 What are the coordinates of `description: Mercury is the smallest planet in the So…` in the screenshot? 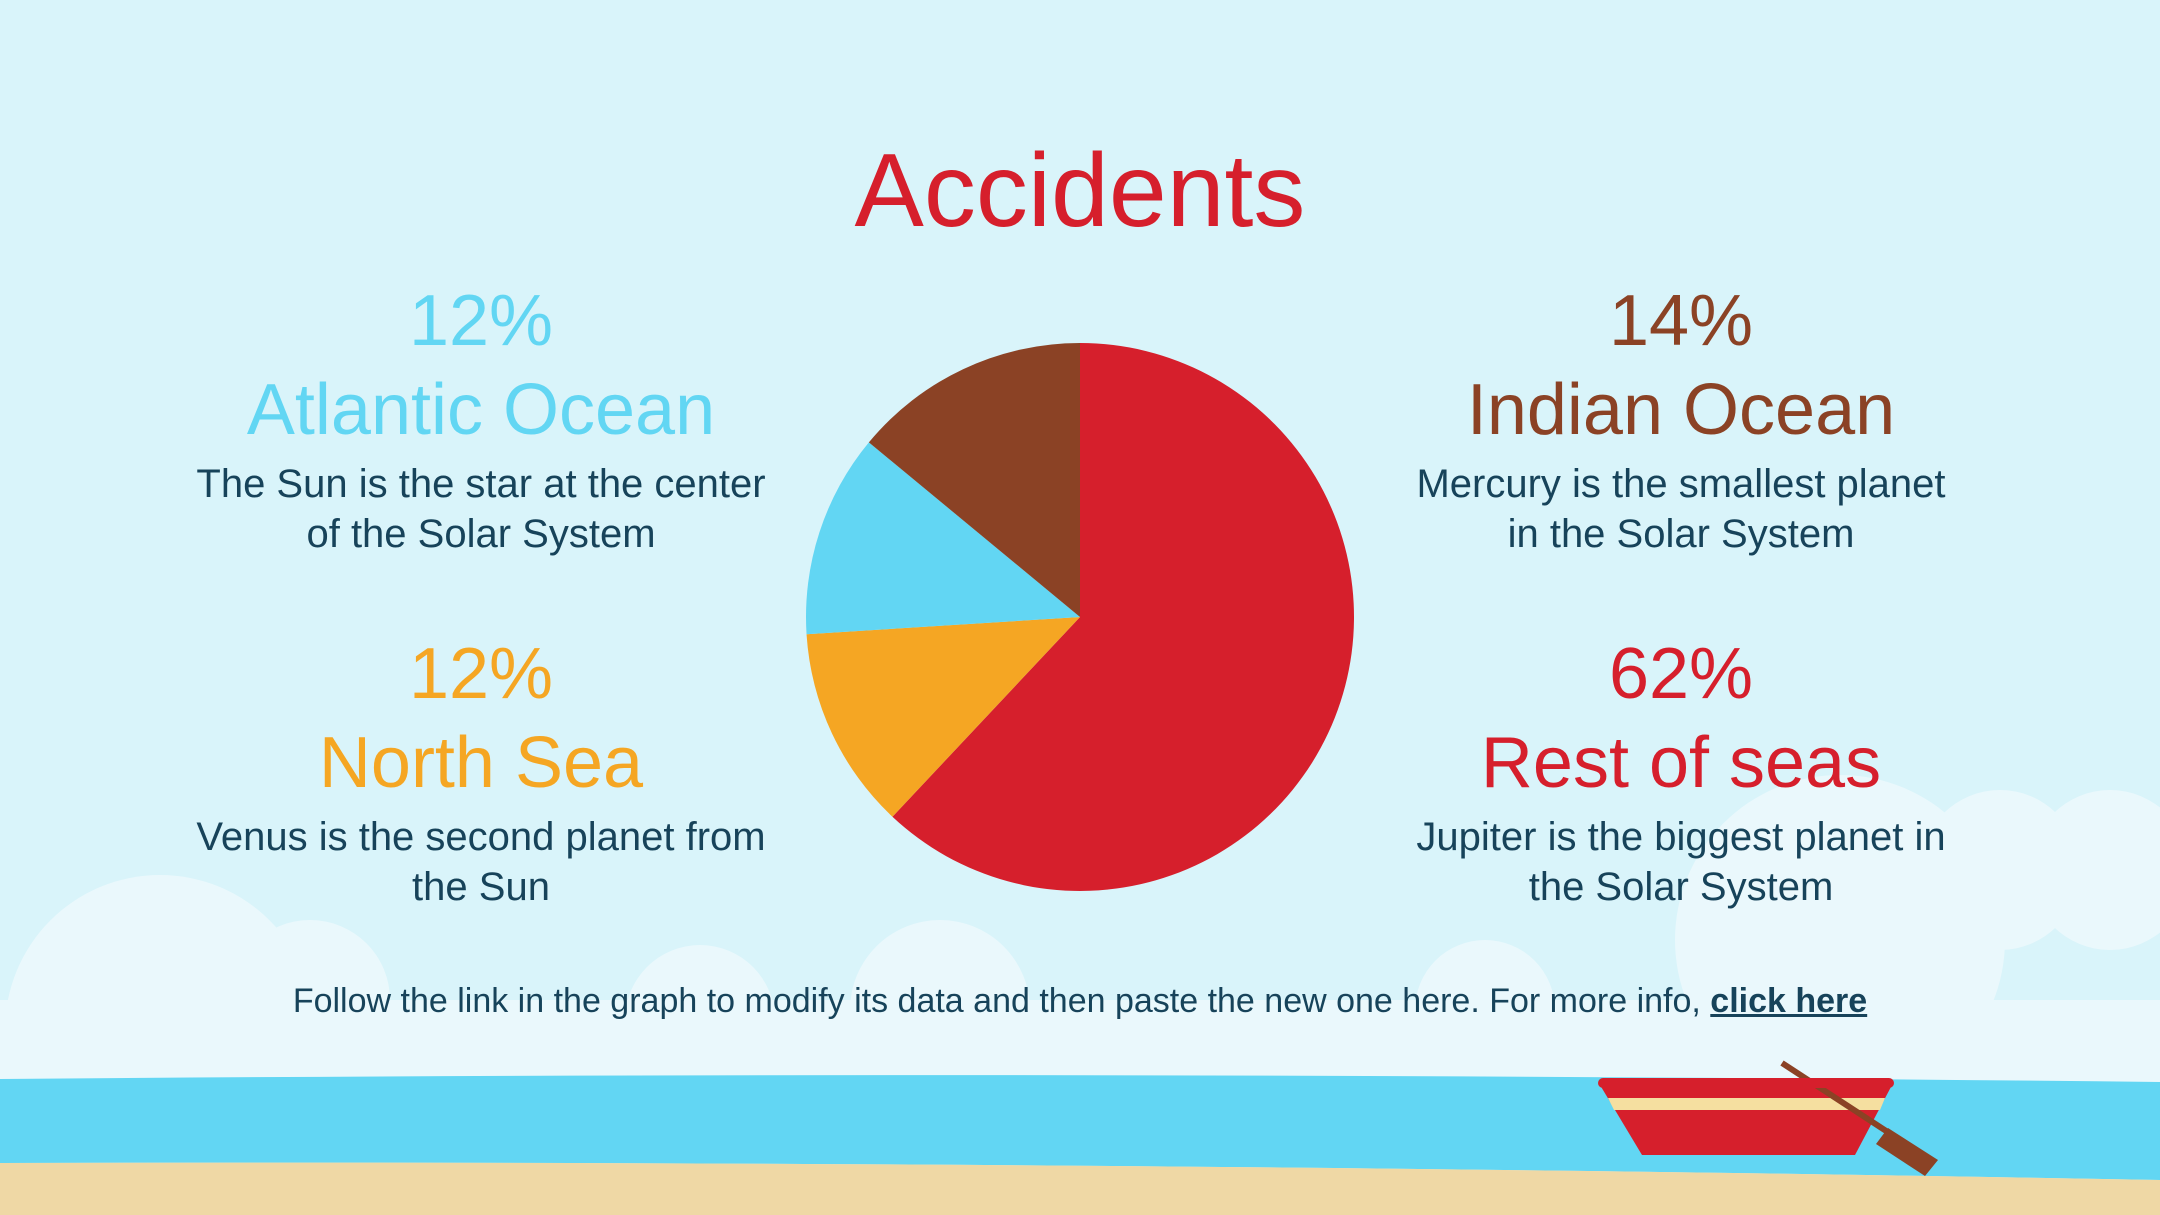 It's located at (1681, 509).